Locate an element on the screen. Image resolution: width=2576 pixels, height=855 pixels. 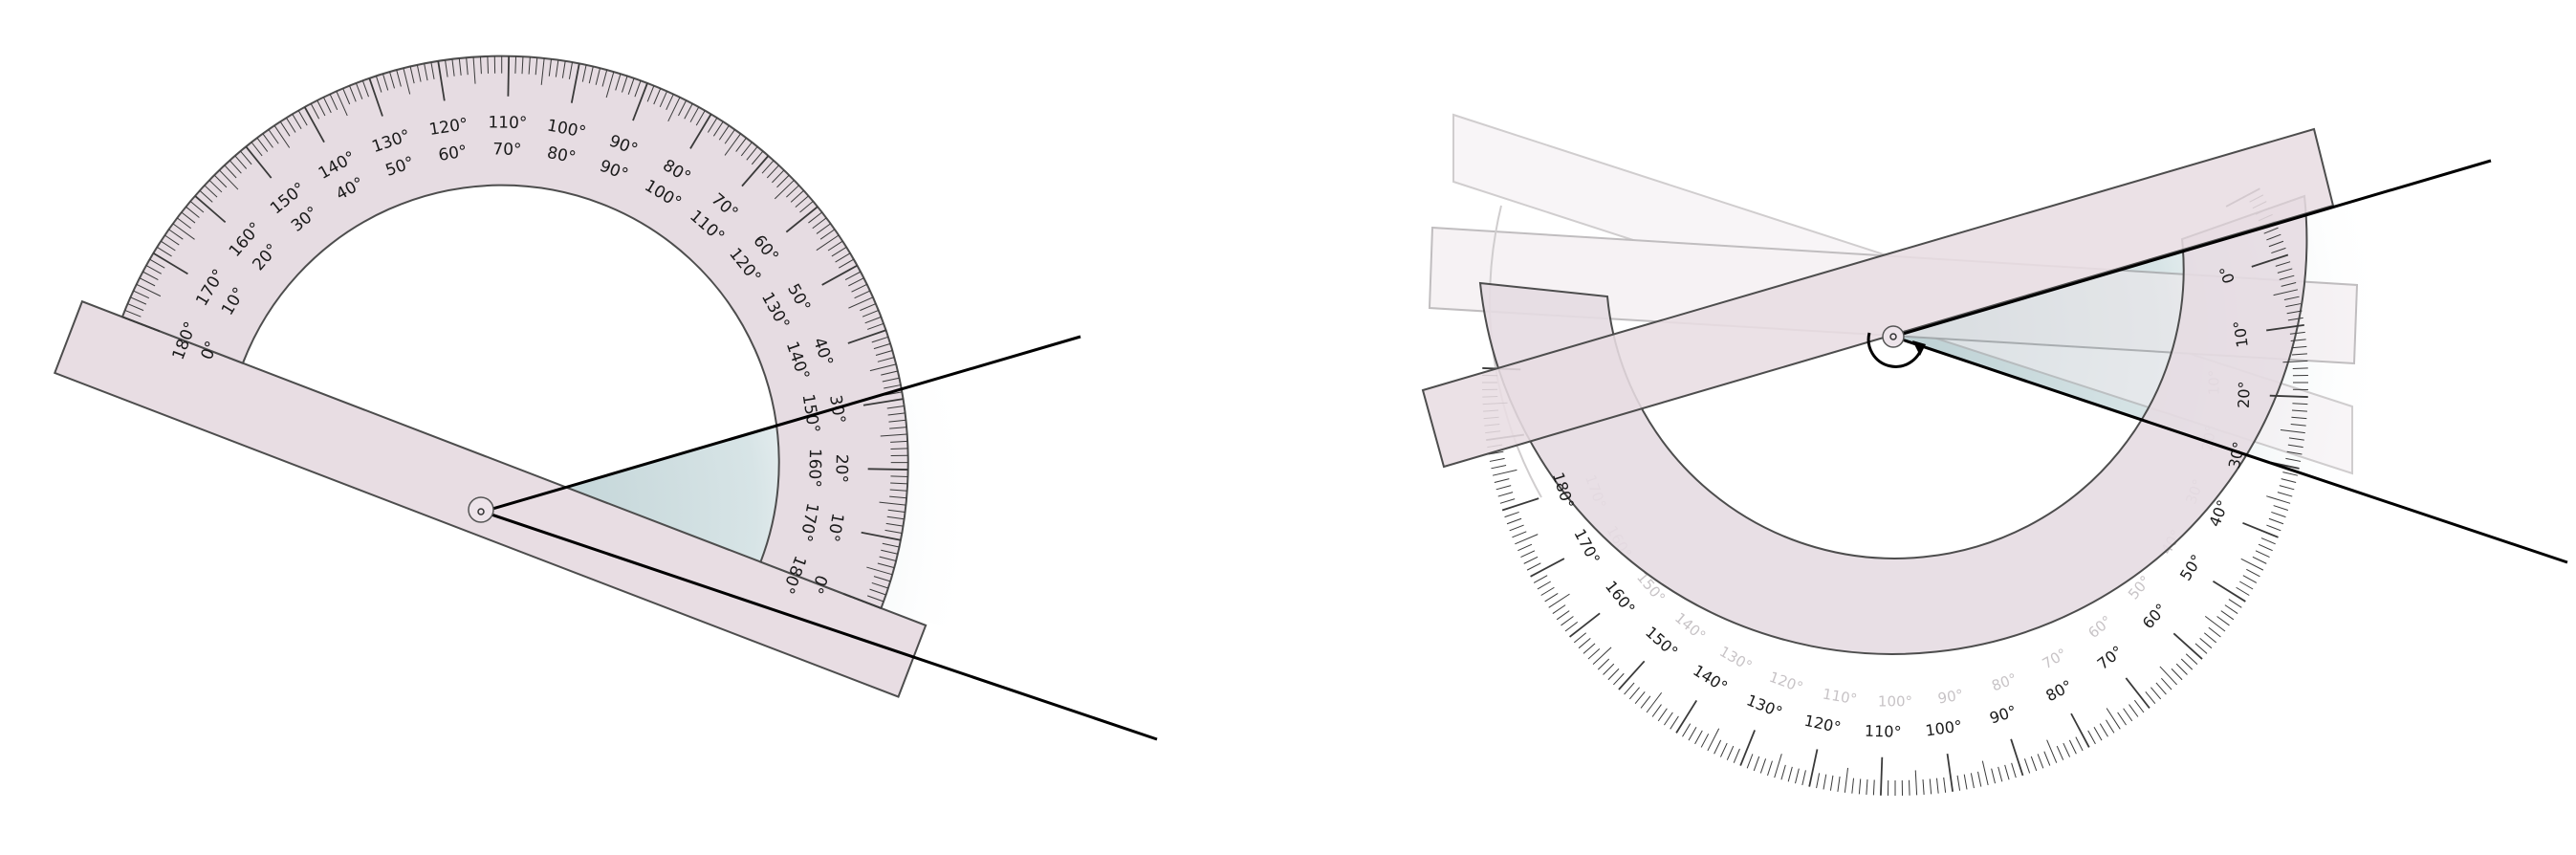
ghost-label: 110° is located at coordinates (1840, 696).